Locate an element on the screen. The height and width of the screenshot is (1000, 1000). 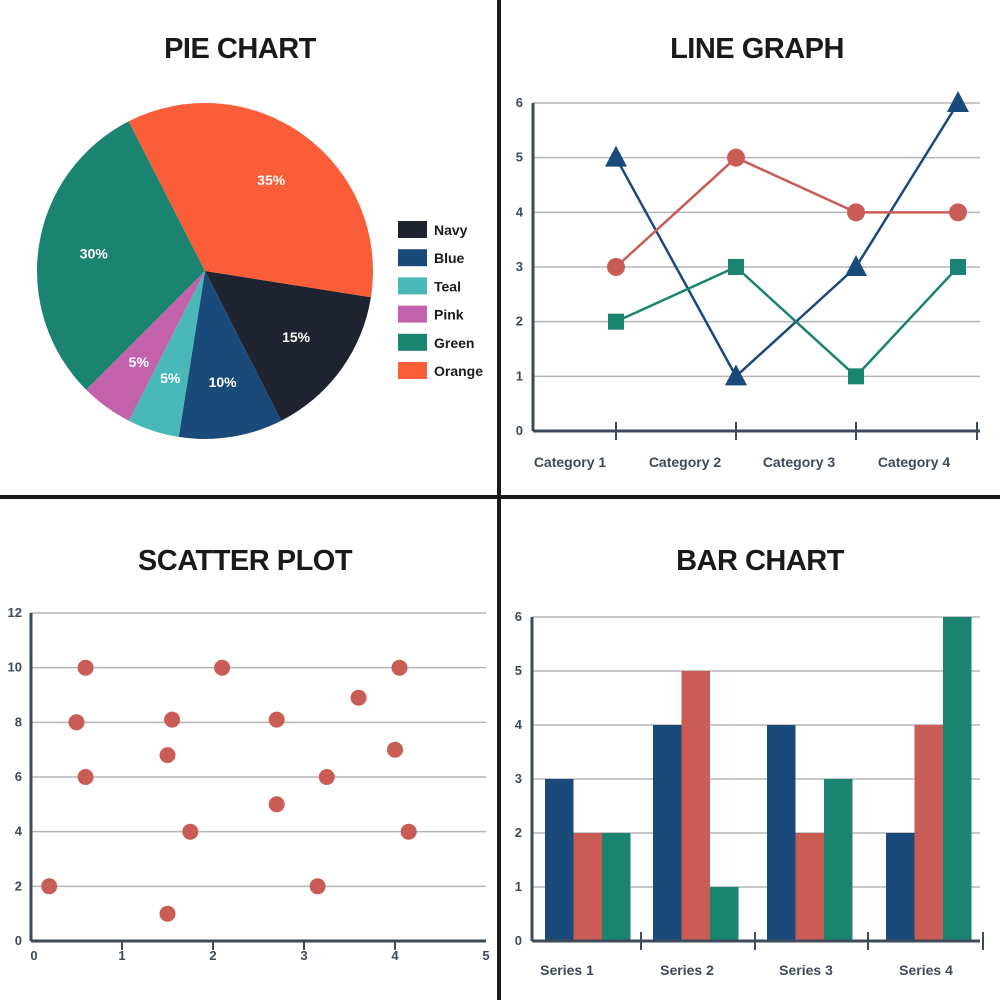
pie-slice-orange is located at coordinates (250, 200).